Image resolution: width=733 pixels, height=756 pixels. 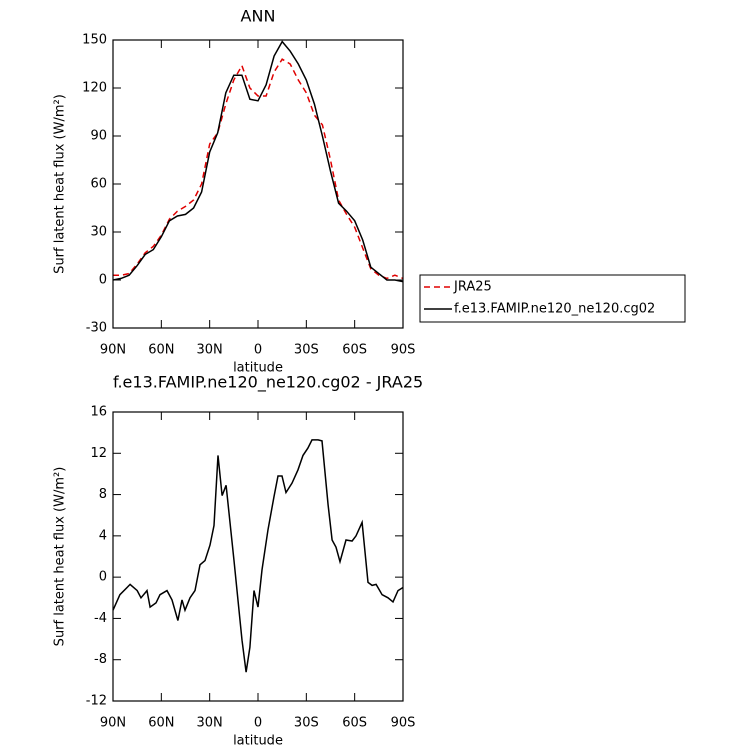 I want to click on y-tick-label: 60, so click(x=98, y=184).